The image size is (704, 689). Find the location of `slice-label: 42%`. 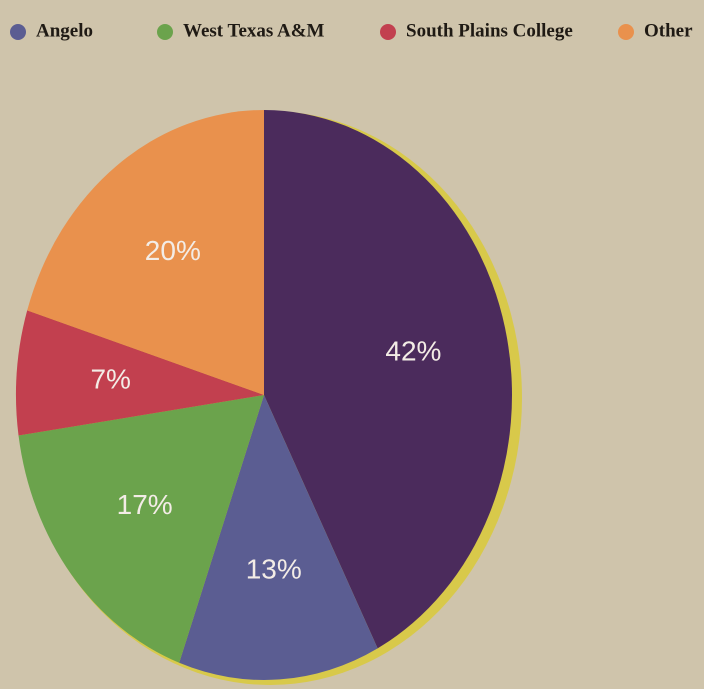

slice-label: 42% is located at coordinates (413, 351).